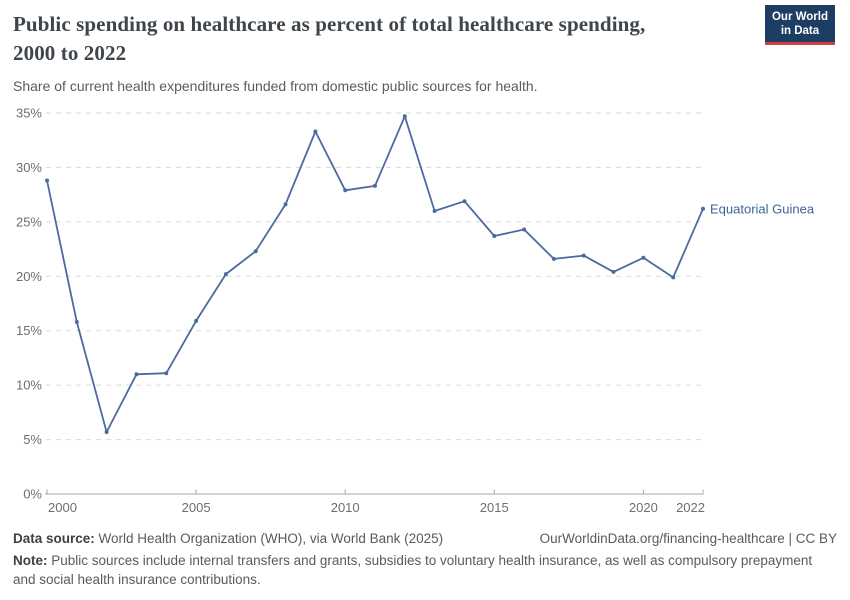  Describe the element at coordinates (29, 330) in the screenshot. I see `y-tick-label: 15%` at that location.